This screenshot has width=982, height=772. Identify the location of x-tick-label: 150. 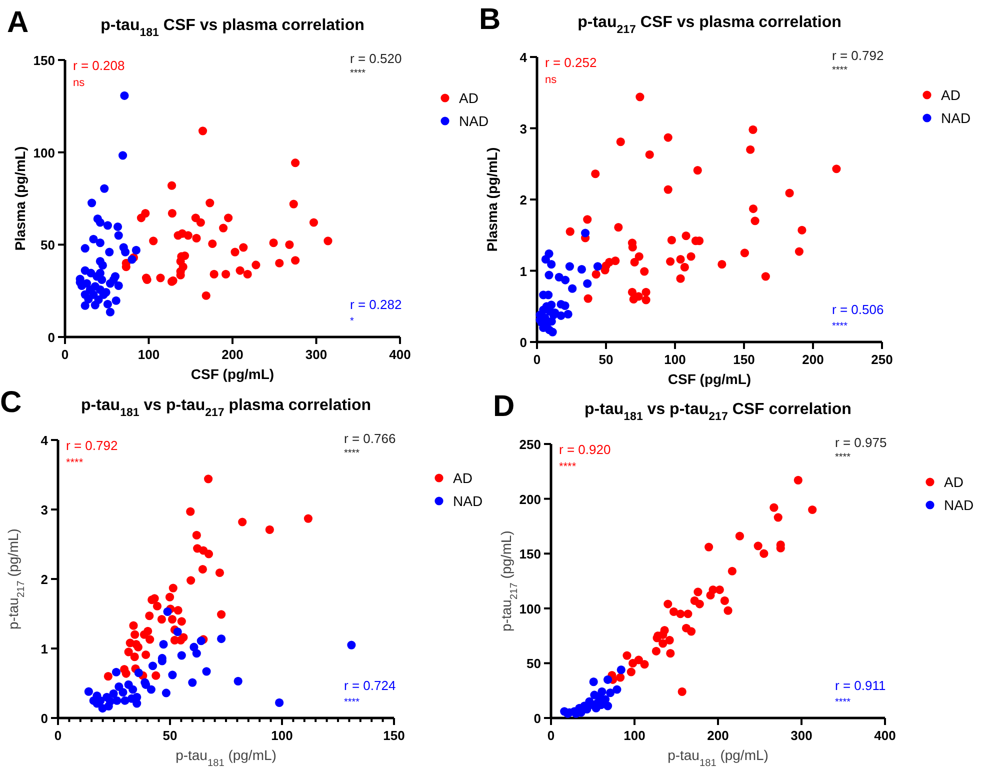
(394, 735).